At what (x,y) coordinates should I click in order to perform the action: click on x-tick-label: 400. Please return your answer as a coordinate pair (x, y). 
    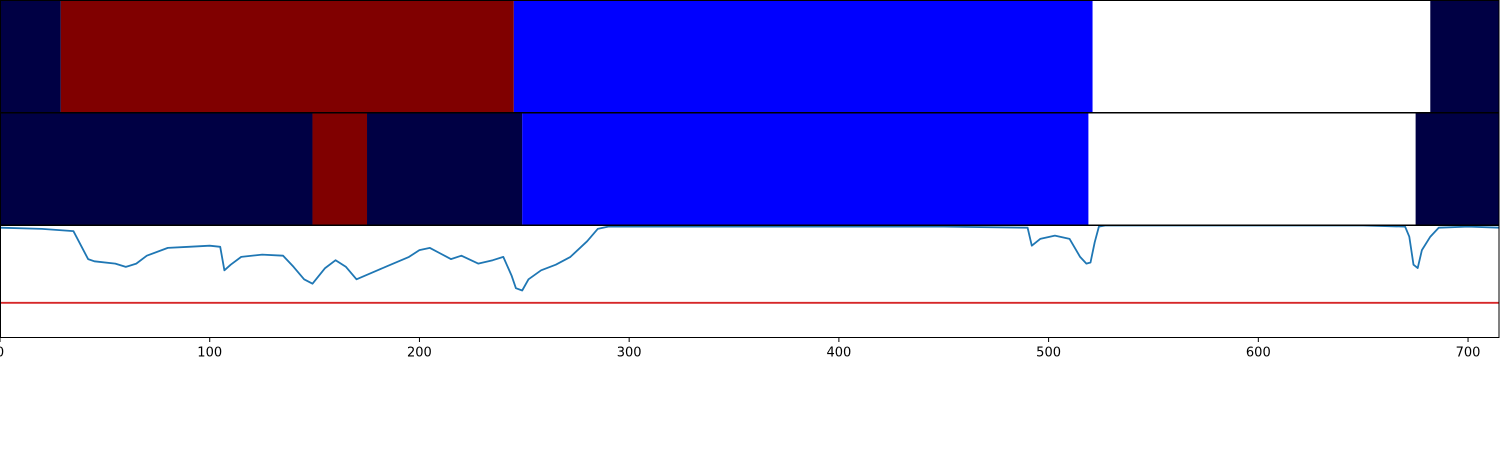
    Looking at the image, I should click on (838, 353).